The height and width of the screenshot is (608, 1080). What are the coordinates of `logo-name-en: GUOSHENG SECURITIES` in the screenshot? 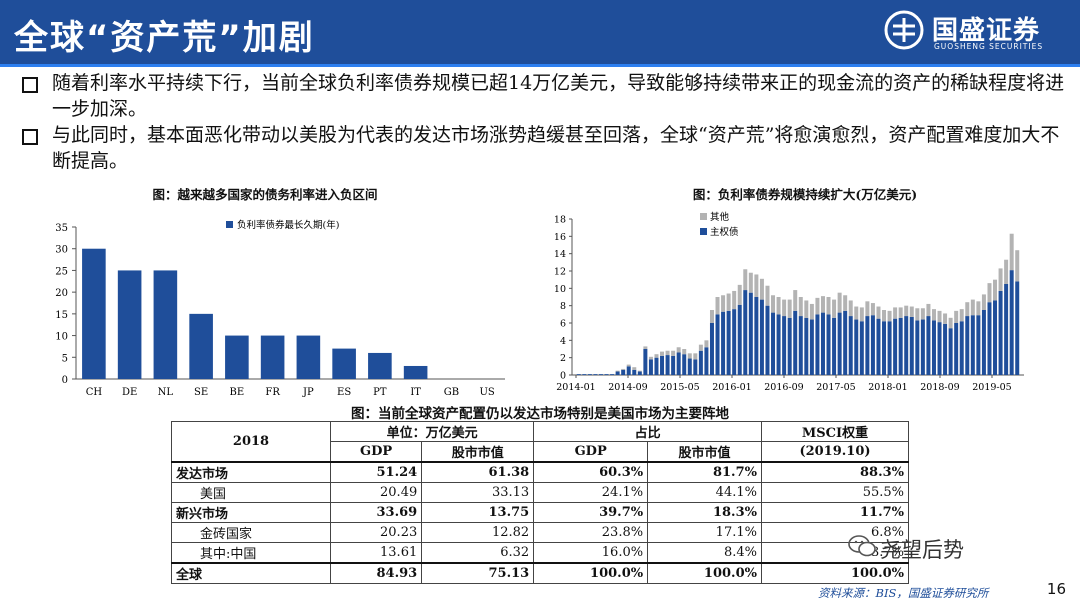 It's located at (989, 46).